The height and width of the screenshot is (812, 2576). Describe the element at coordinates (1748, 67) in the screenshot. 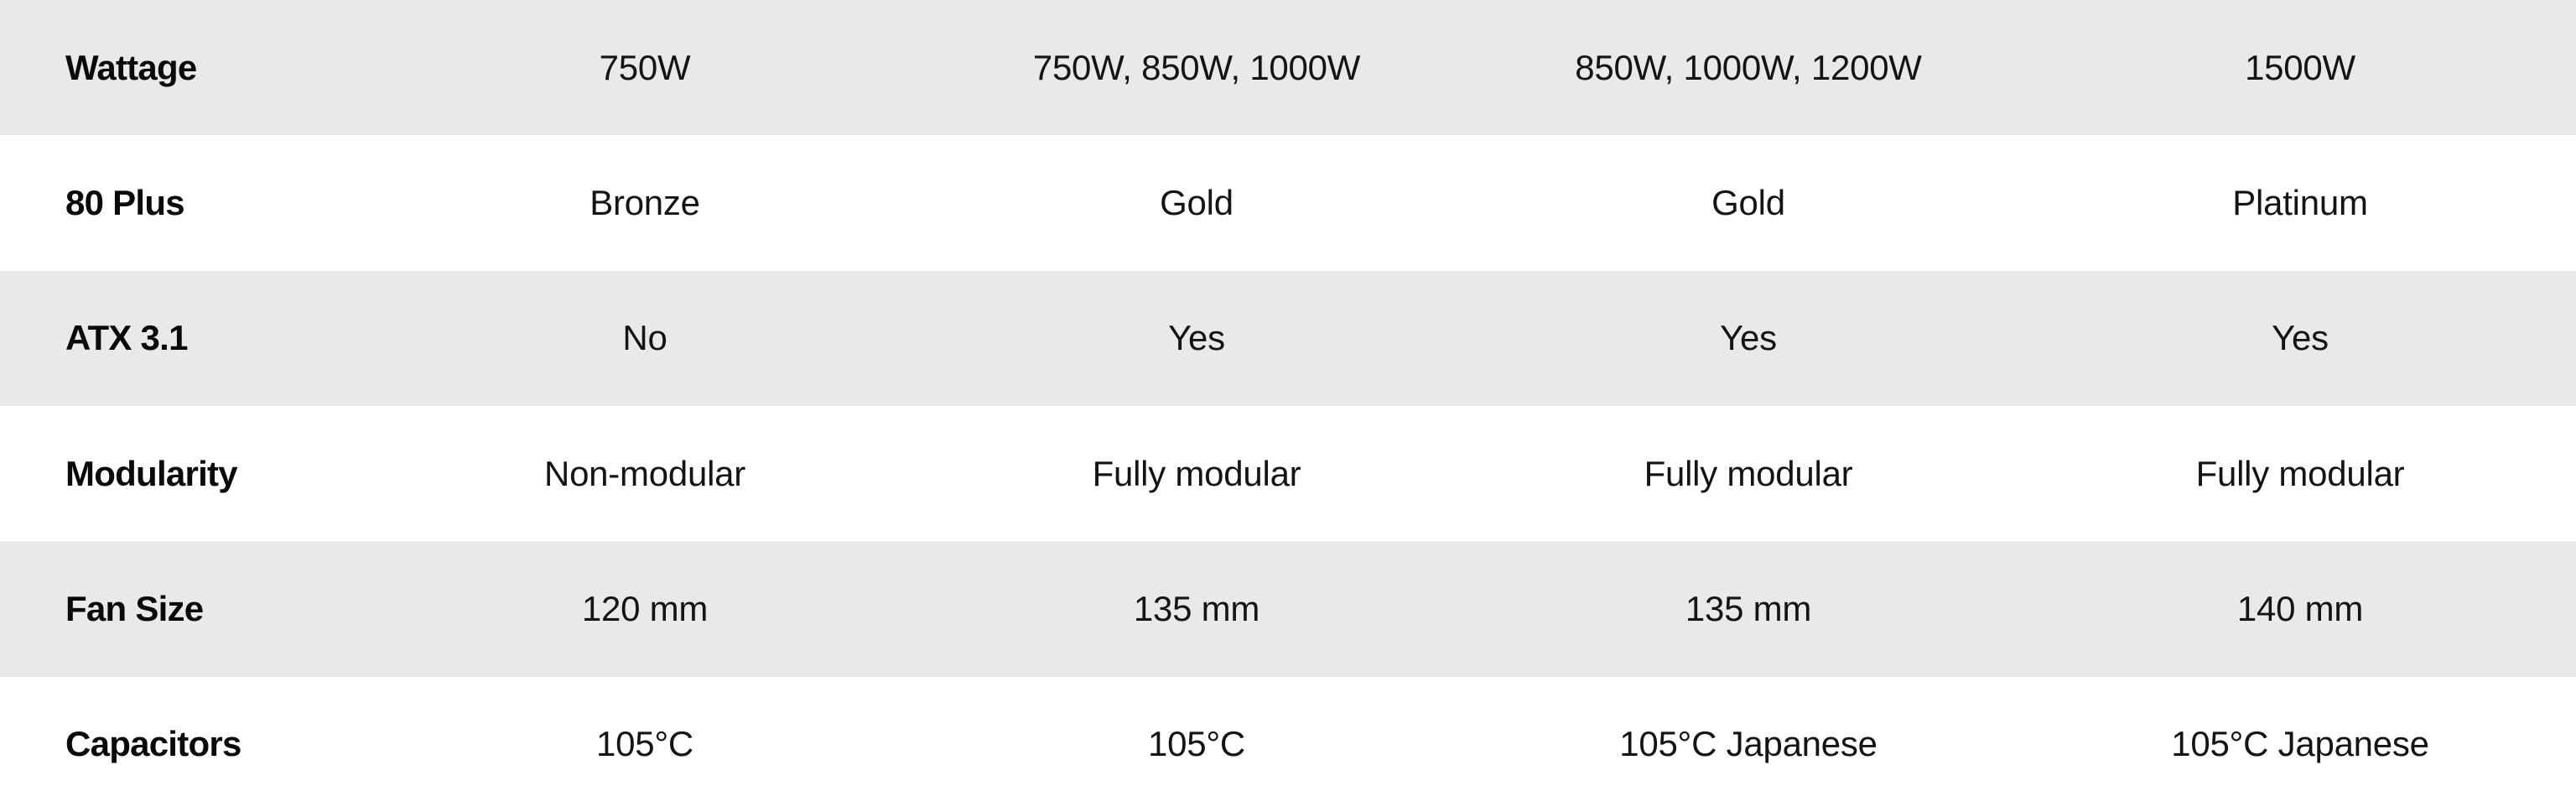

I see `wattage-col3: 850W, 1000W, 1200W` at that location.